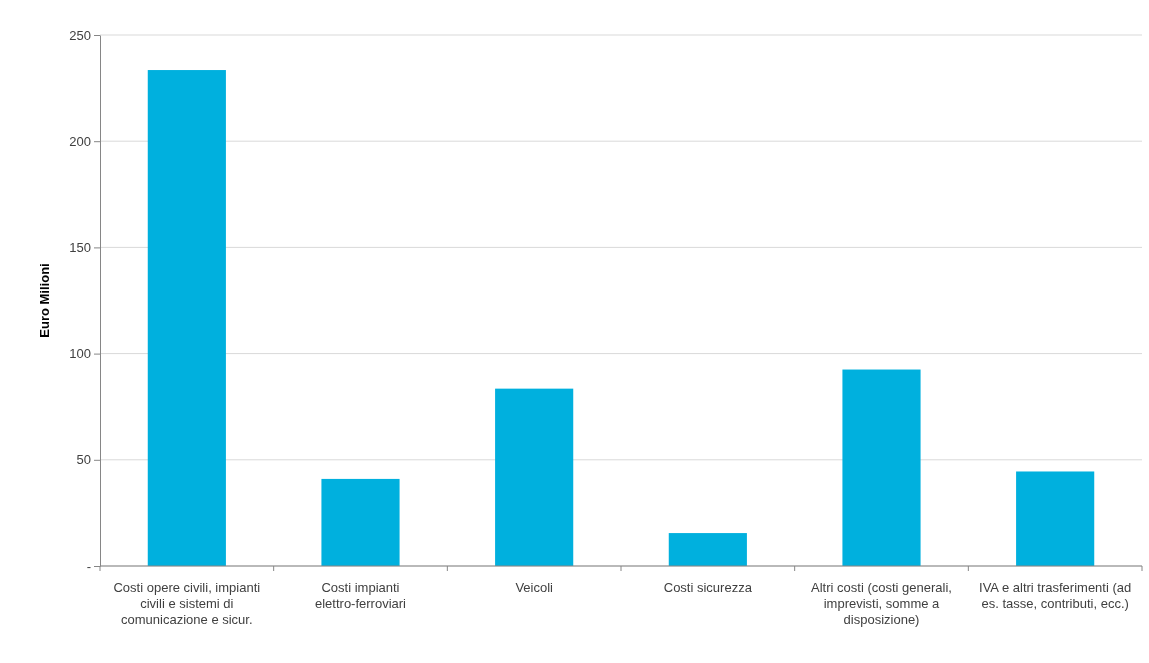 The image size is (1149, 663). Describe the element at coordinates (80, 141) in the screenshot. I see `y-tick-label: 200` at that location.